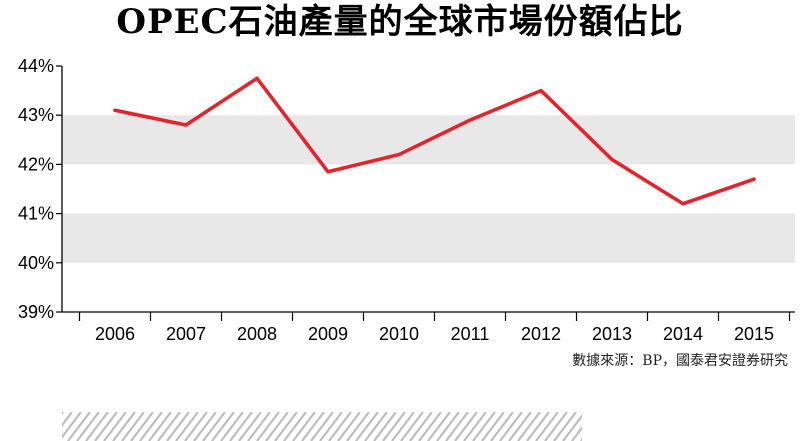  Describe the element at coordinates (680, 361) in the screenshot. I see `source-note: 數據來源：BP，國泰君安證券研究` at that location.